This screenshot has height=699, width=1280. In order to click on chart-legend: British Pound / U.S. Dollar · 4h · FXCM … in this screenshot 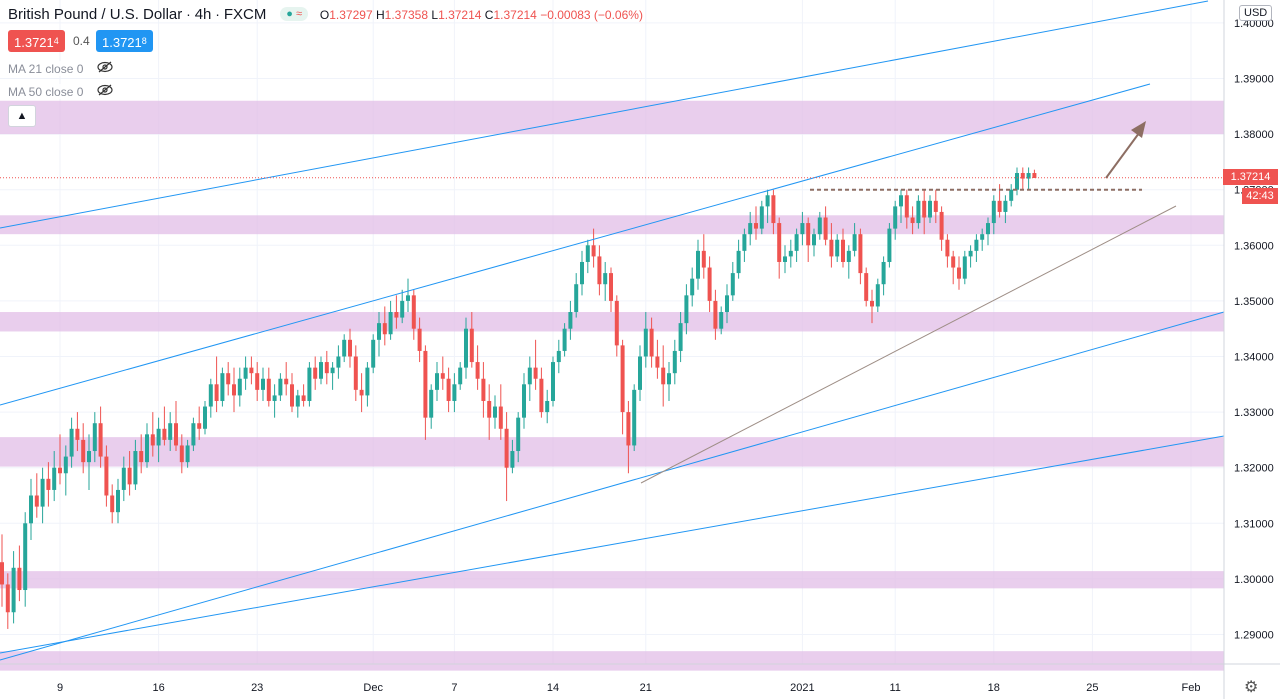, I will do `click(325, 14)`.